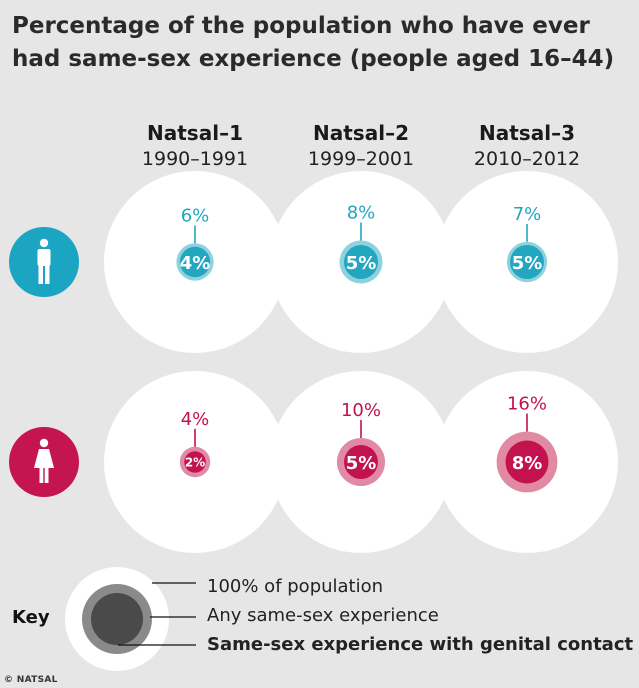 The width and height of the screenshot is (639, 688). What do you see at coordinates (31, 680) in the screenshot?
I see `source-credit: © NATSAL` at bounding box center [31, 680].